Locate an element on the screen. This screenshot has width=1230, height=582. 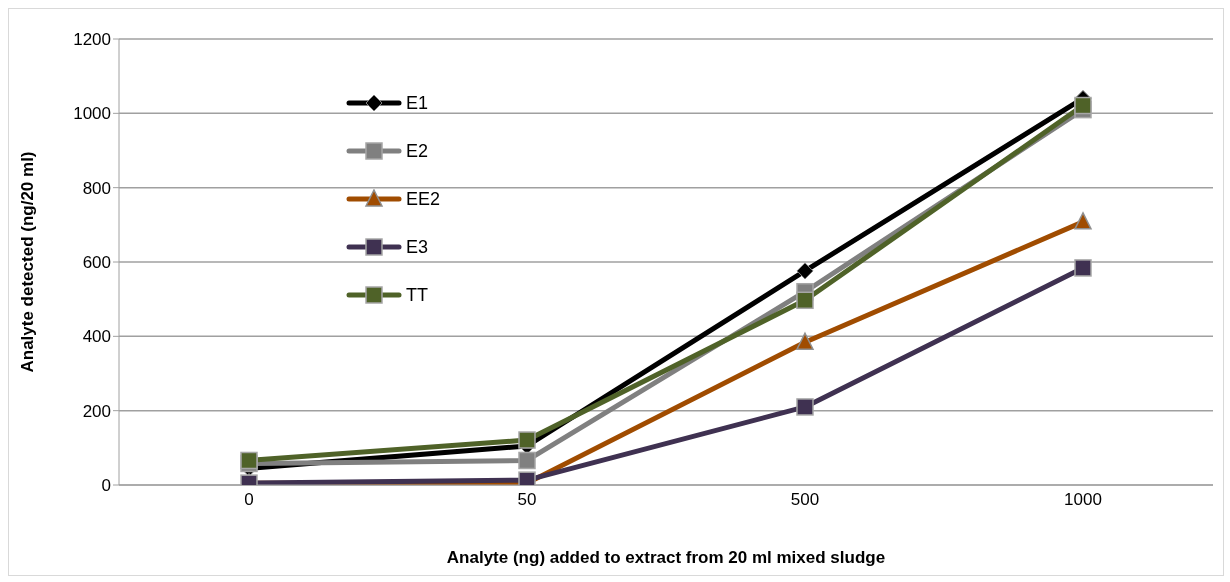
legend-label: TT is located at coordinates (417, 295).